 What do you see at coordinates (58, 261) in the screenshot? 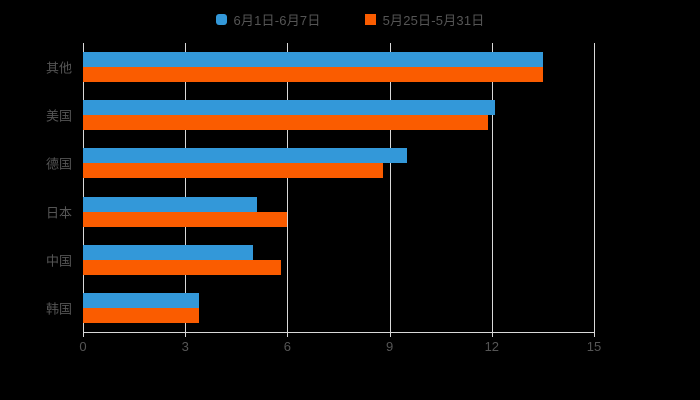
I see `y-axis-tick-label-4: 中国` at bounding box center [58, 261].